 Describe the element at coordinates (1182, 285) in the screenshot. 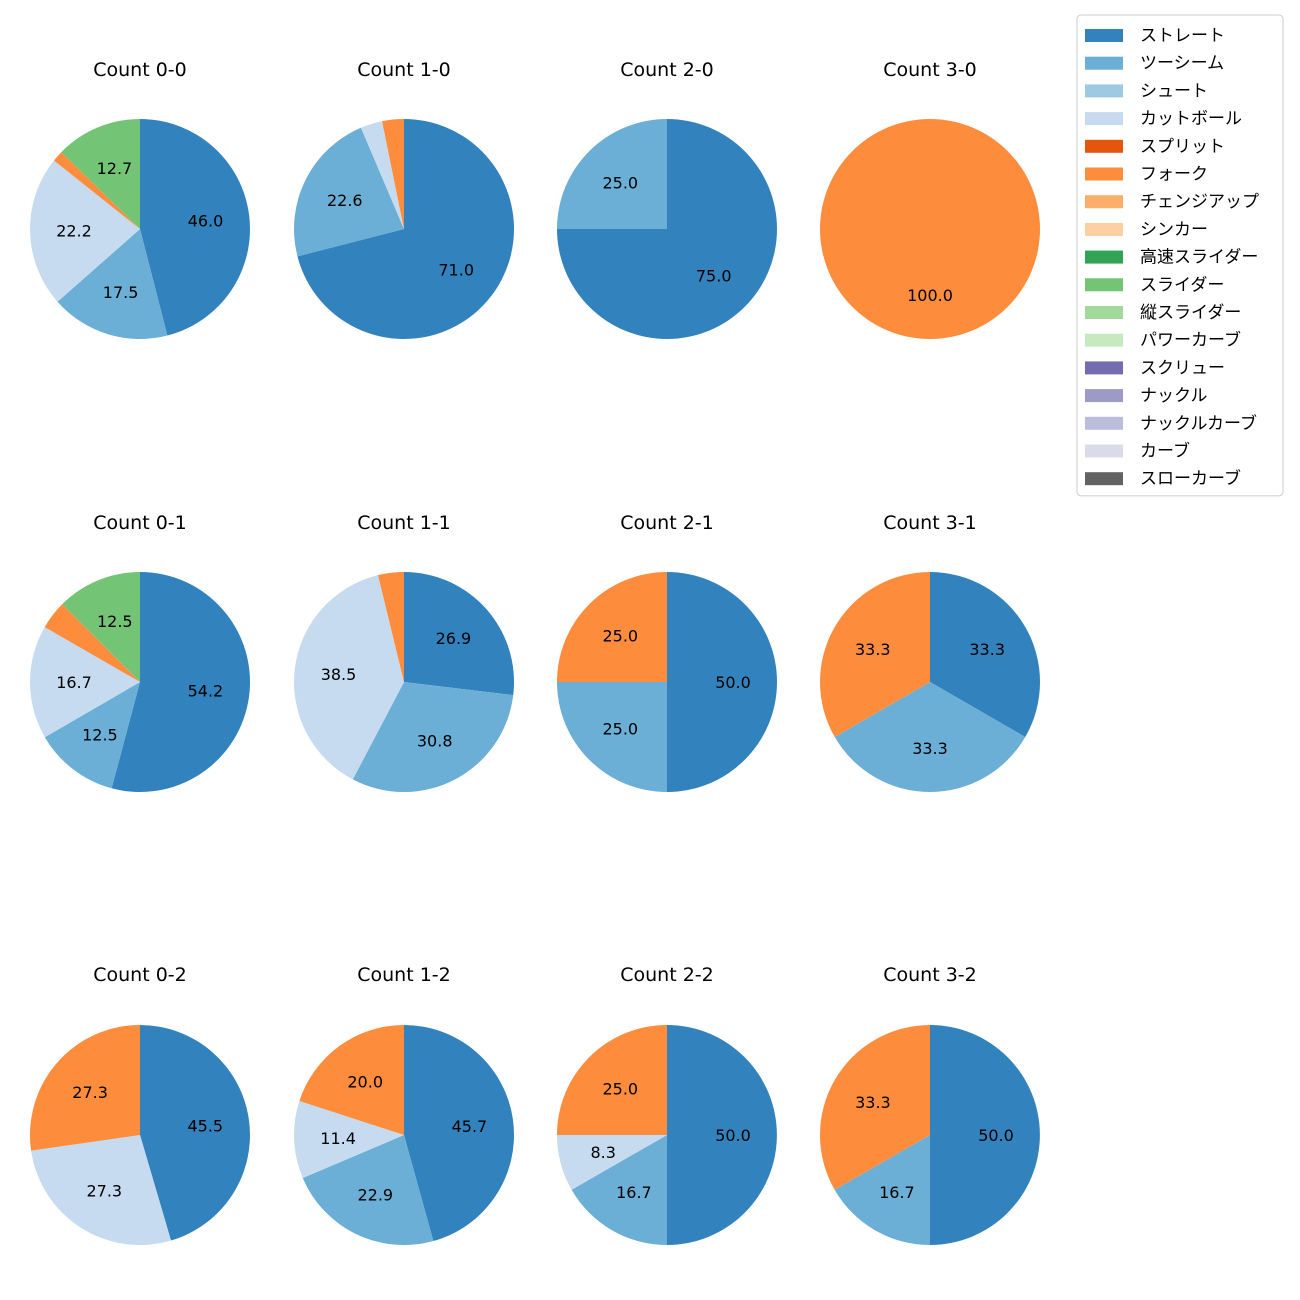

I see `legend-label: スライダー` at that location.